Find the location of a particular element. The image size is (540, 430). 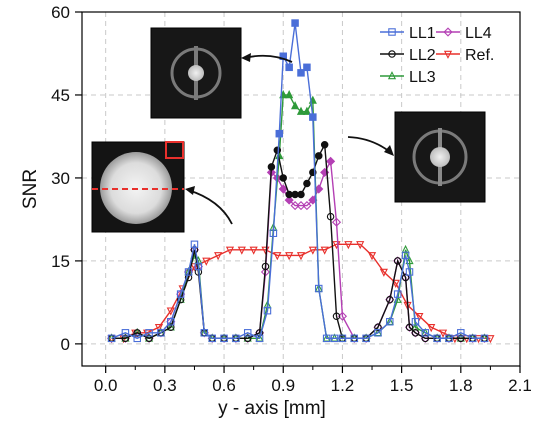

y-tick-labels: 0 15 30 45 60 is located at coordinates (60, 178).